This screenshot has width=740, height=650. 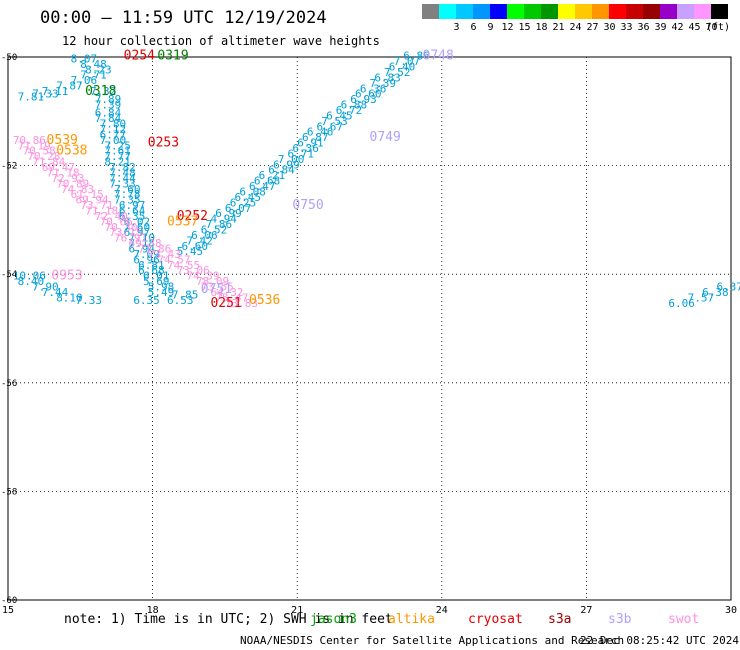 What do you see at coordinates (363, 99) in the screenshot?
I see `wave-height-value: 6.93` at bounding box center [363, 99].